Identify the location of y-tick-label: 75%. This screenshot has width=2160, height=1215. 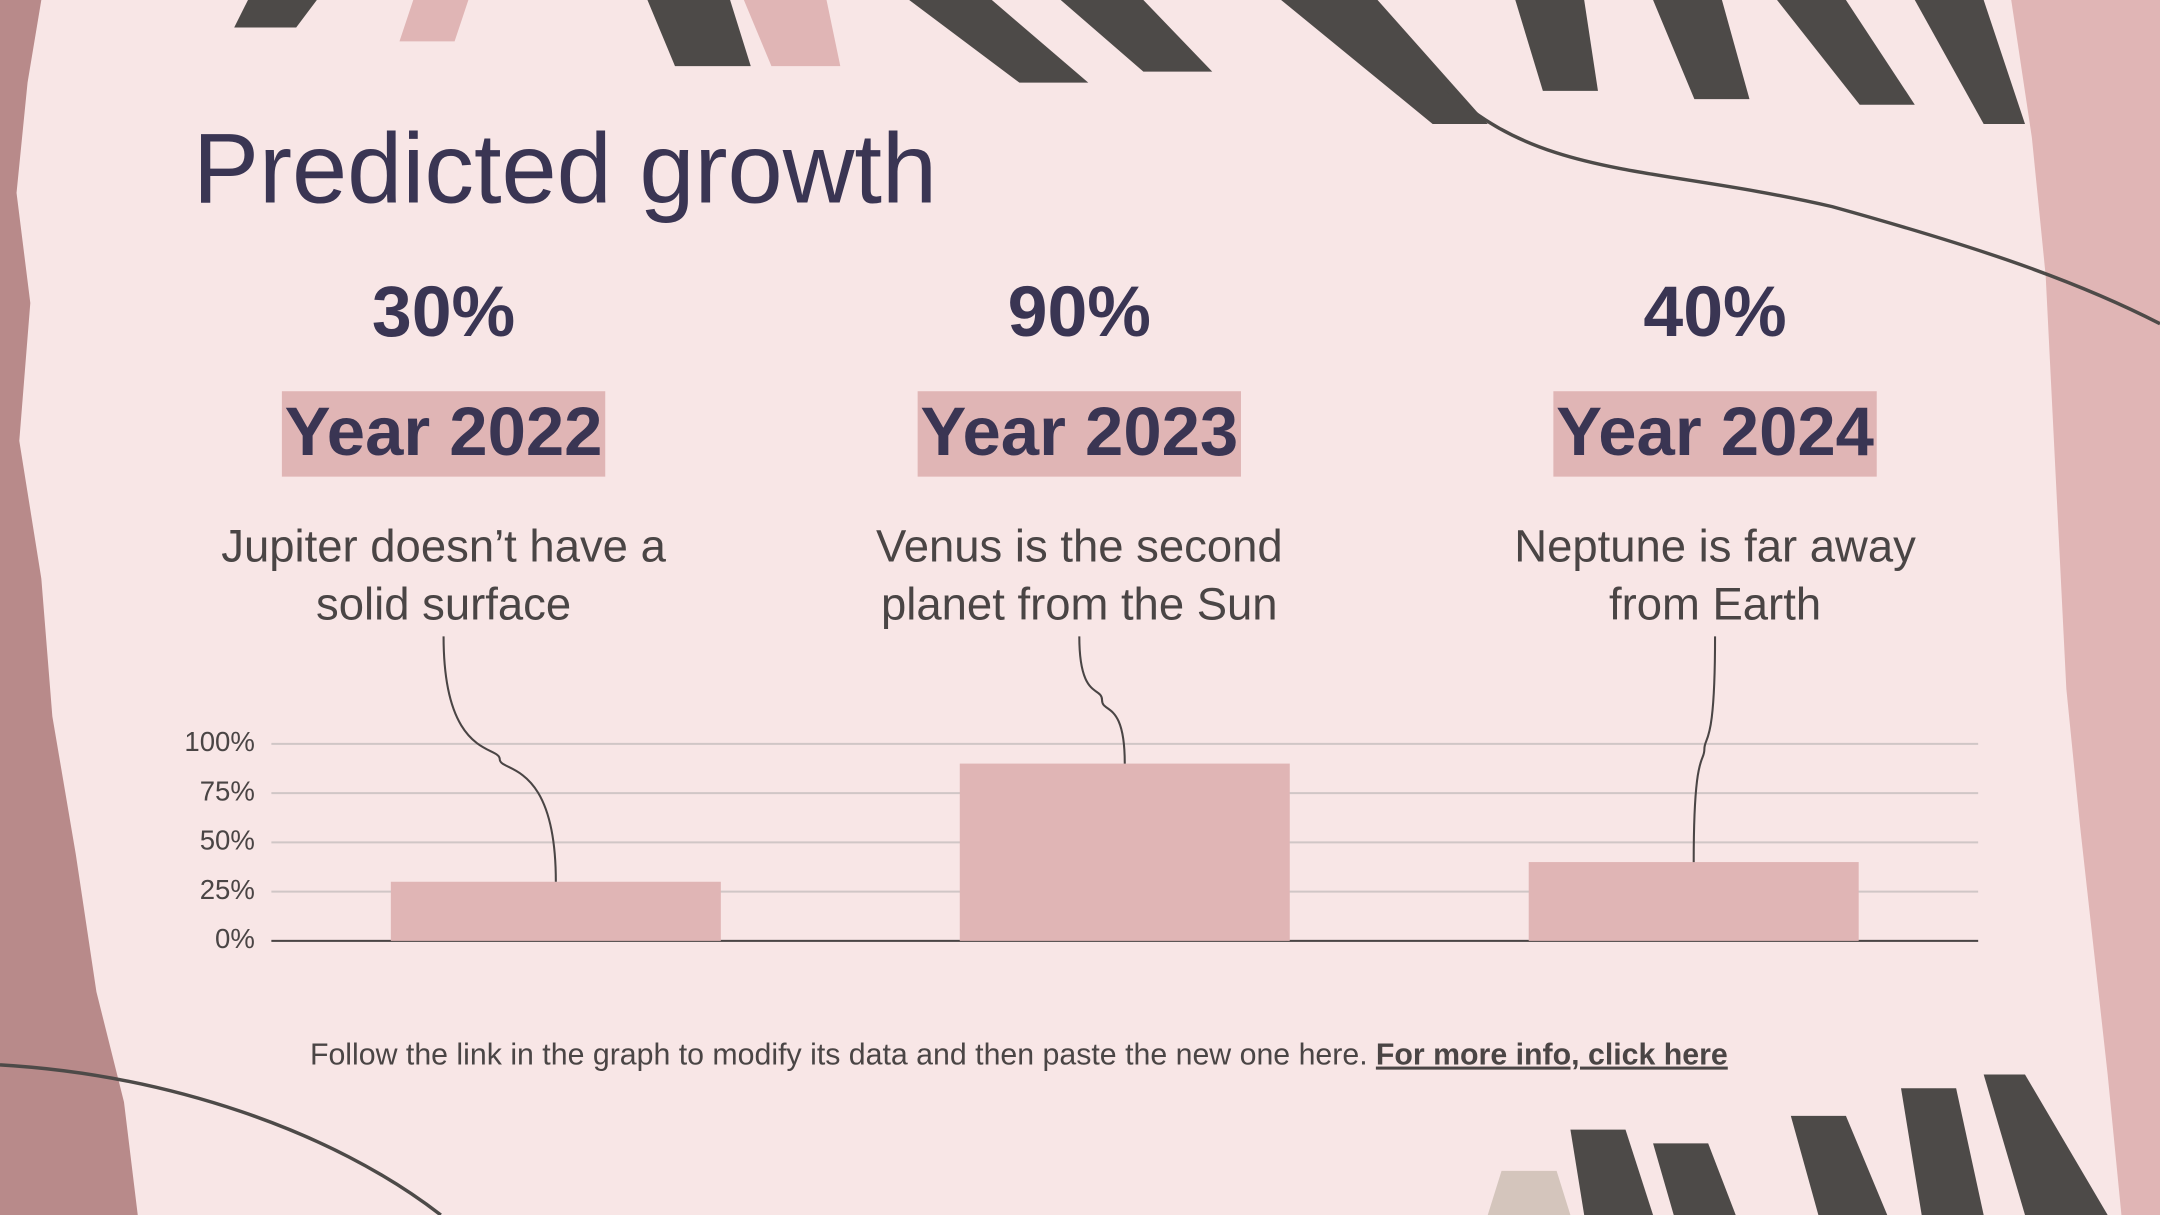
(227, 790).